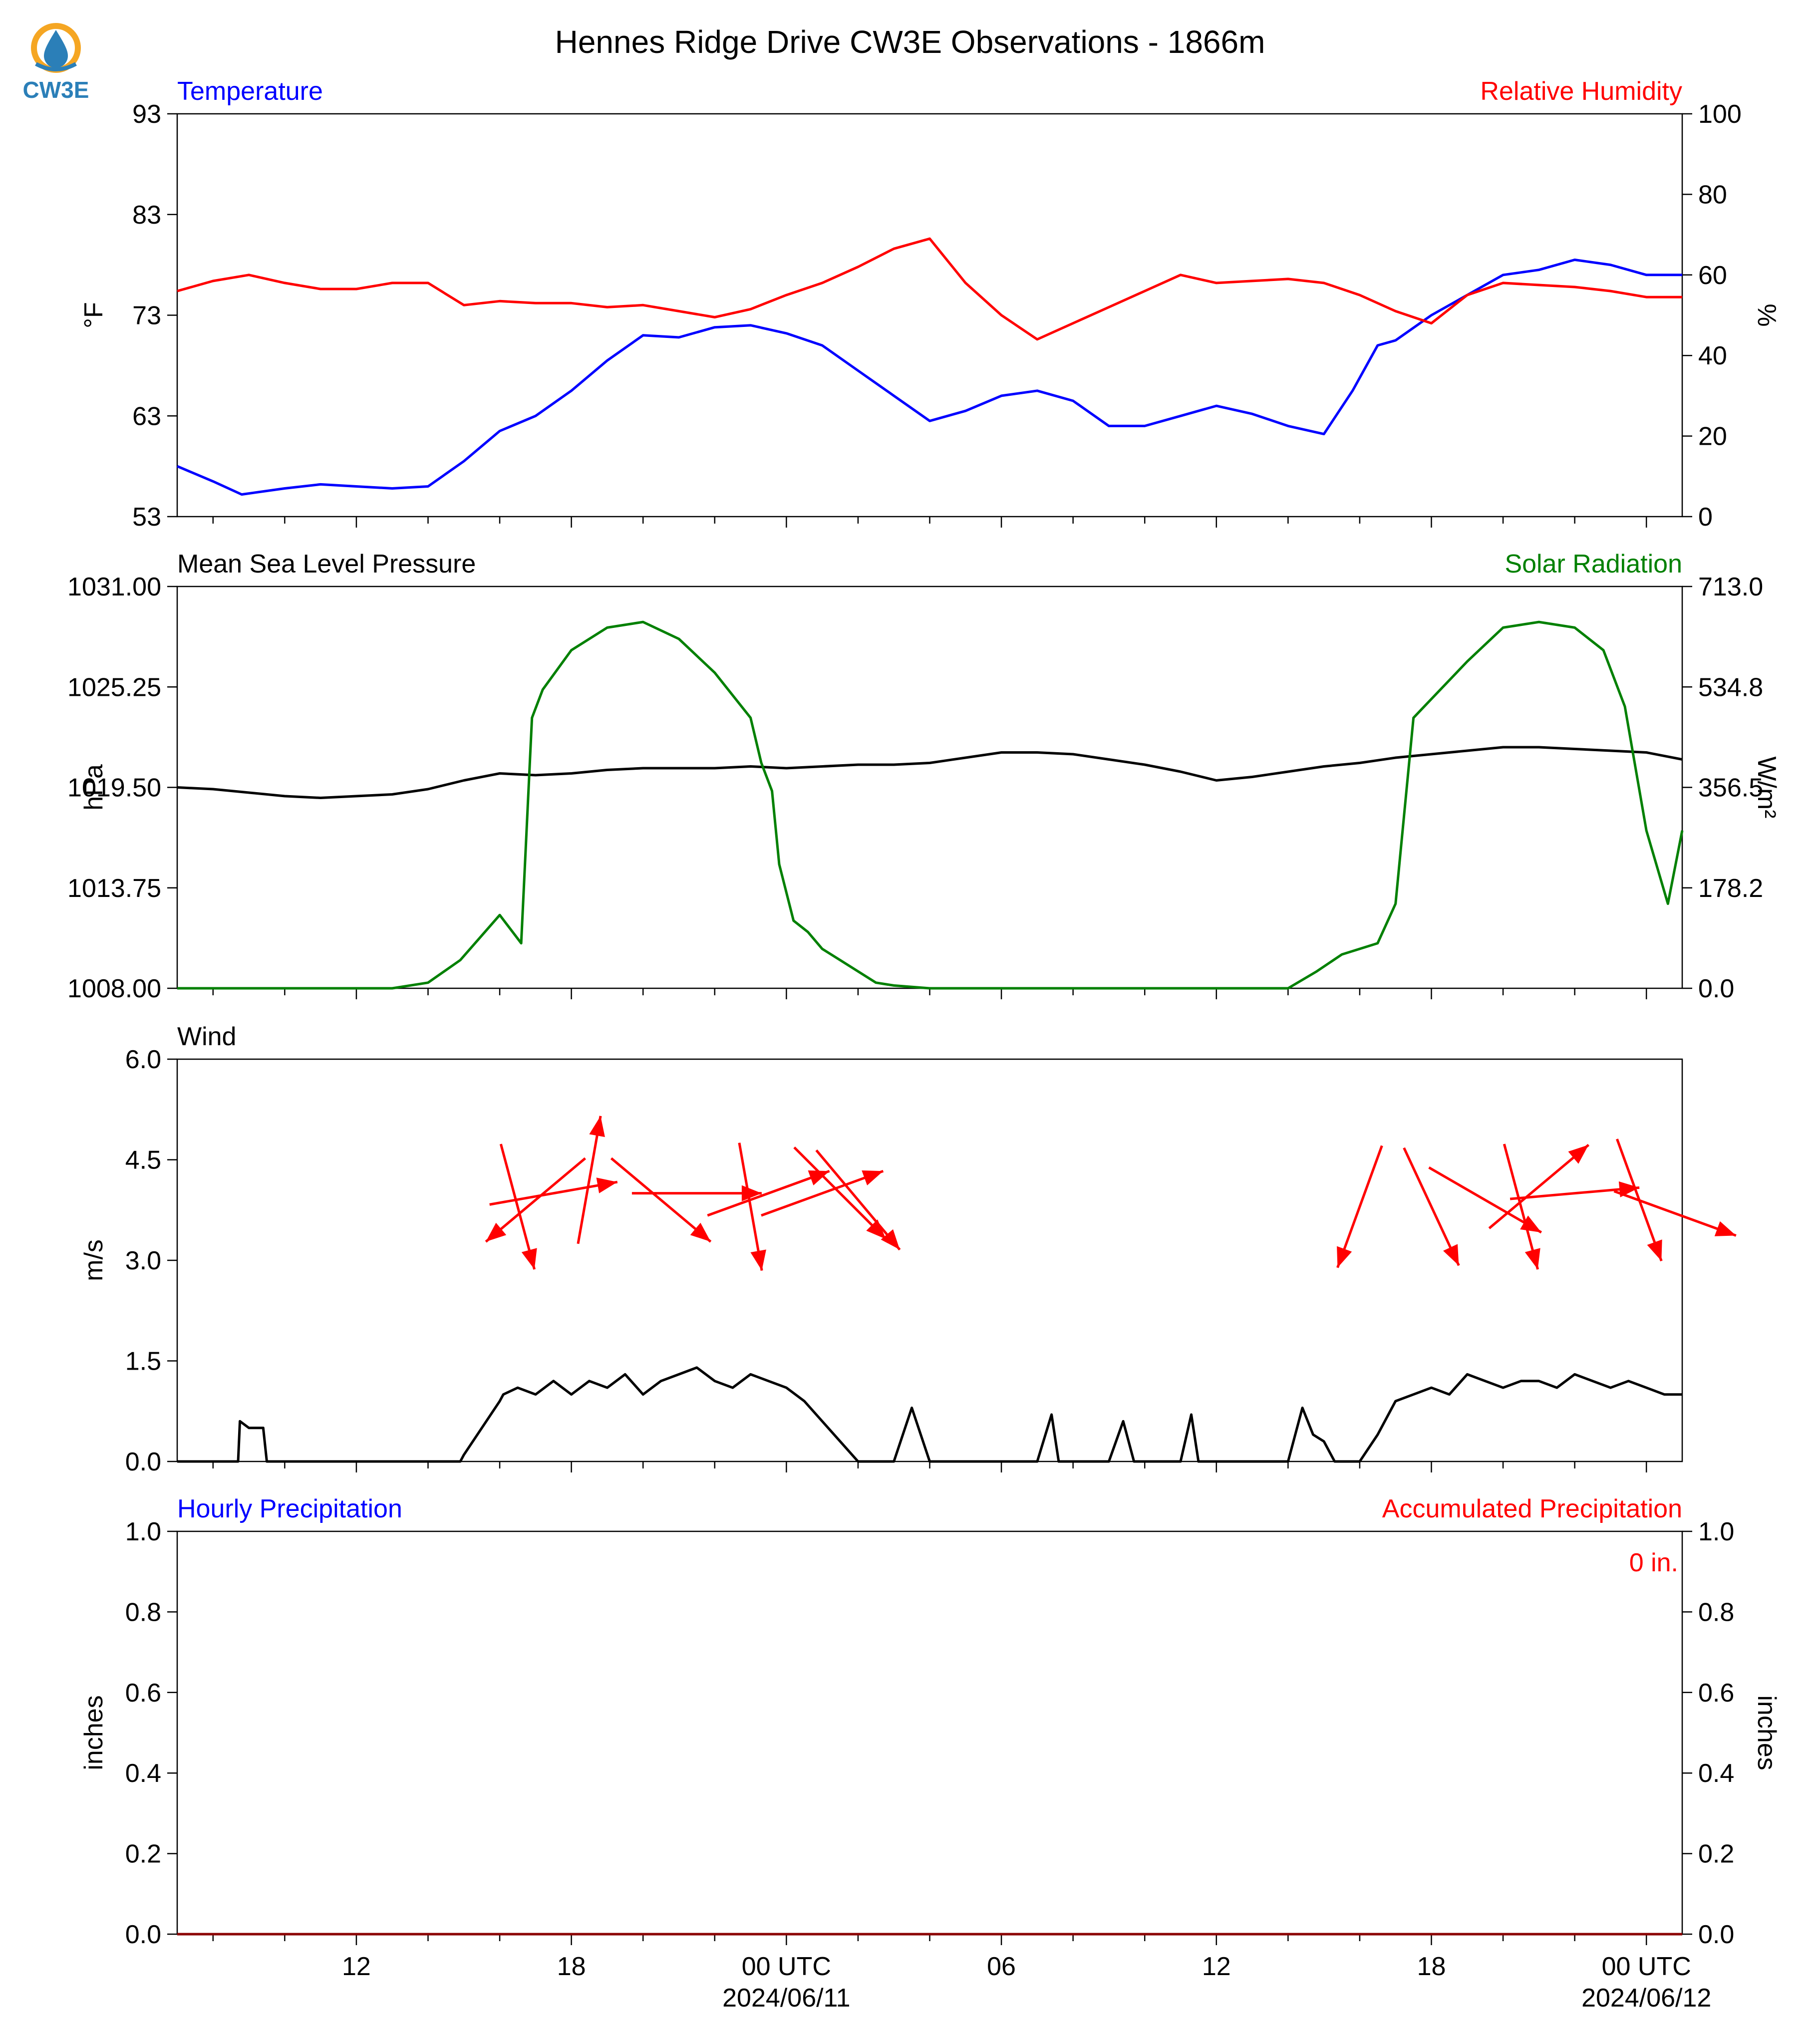  What do you see at coordinates (114, 687) in the screenshot?
I see `y-tick-label: 1025.25` at bounding box center [114, 687].